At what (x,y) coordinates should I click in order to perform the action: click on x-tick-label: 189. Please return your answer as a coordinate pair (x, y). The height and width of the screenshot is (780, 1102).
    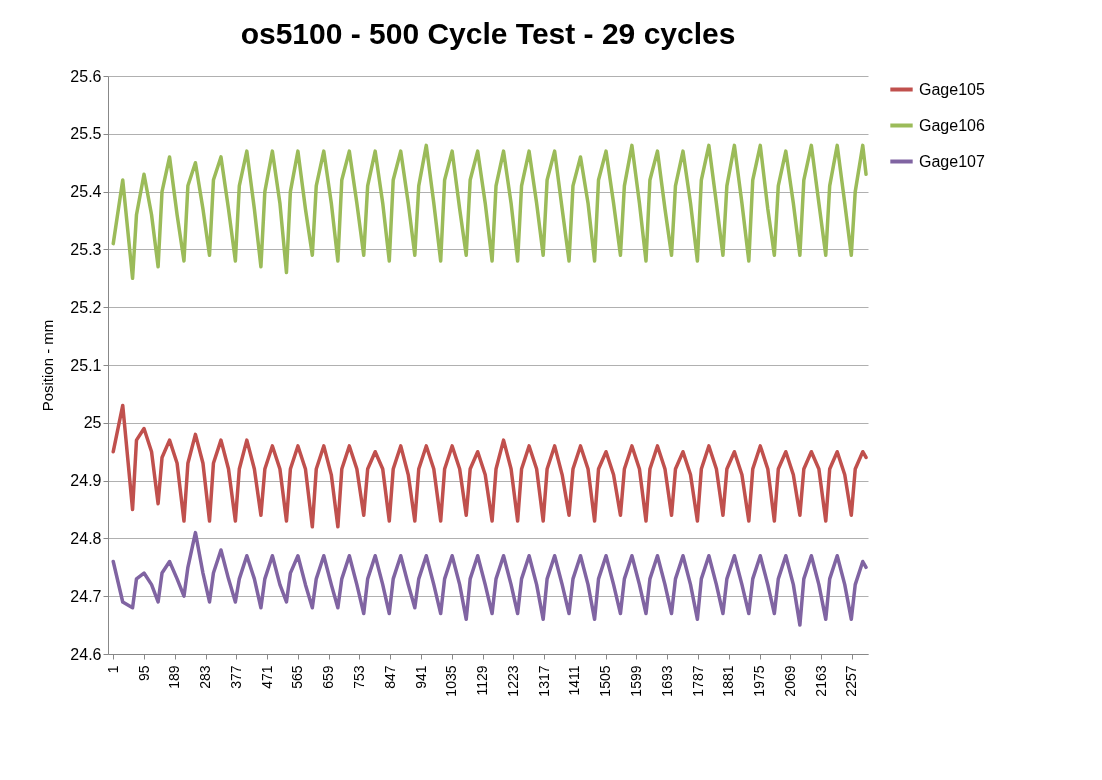
    Looking at the image, I should click on (174, 677).